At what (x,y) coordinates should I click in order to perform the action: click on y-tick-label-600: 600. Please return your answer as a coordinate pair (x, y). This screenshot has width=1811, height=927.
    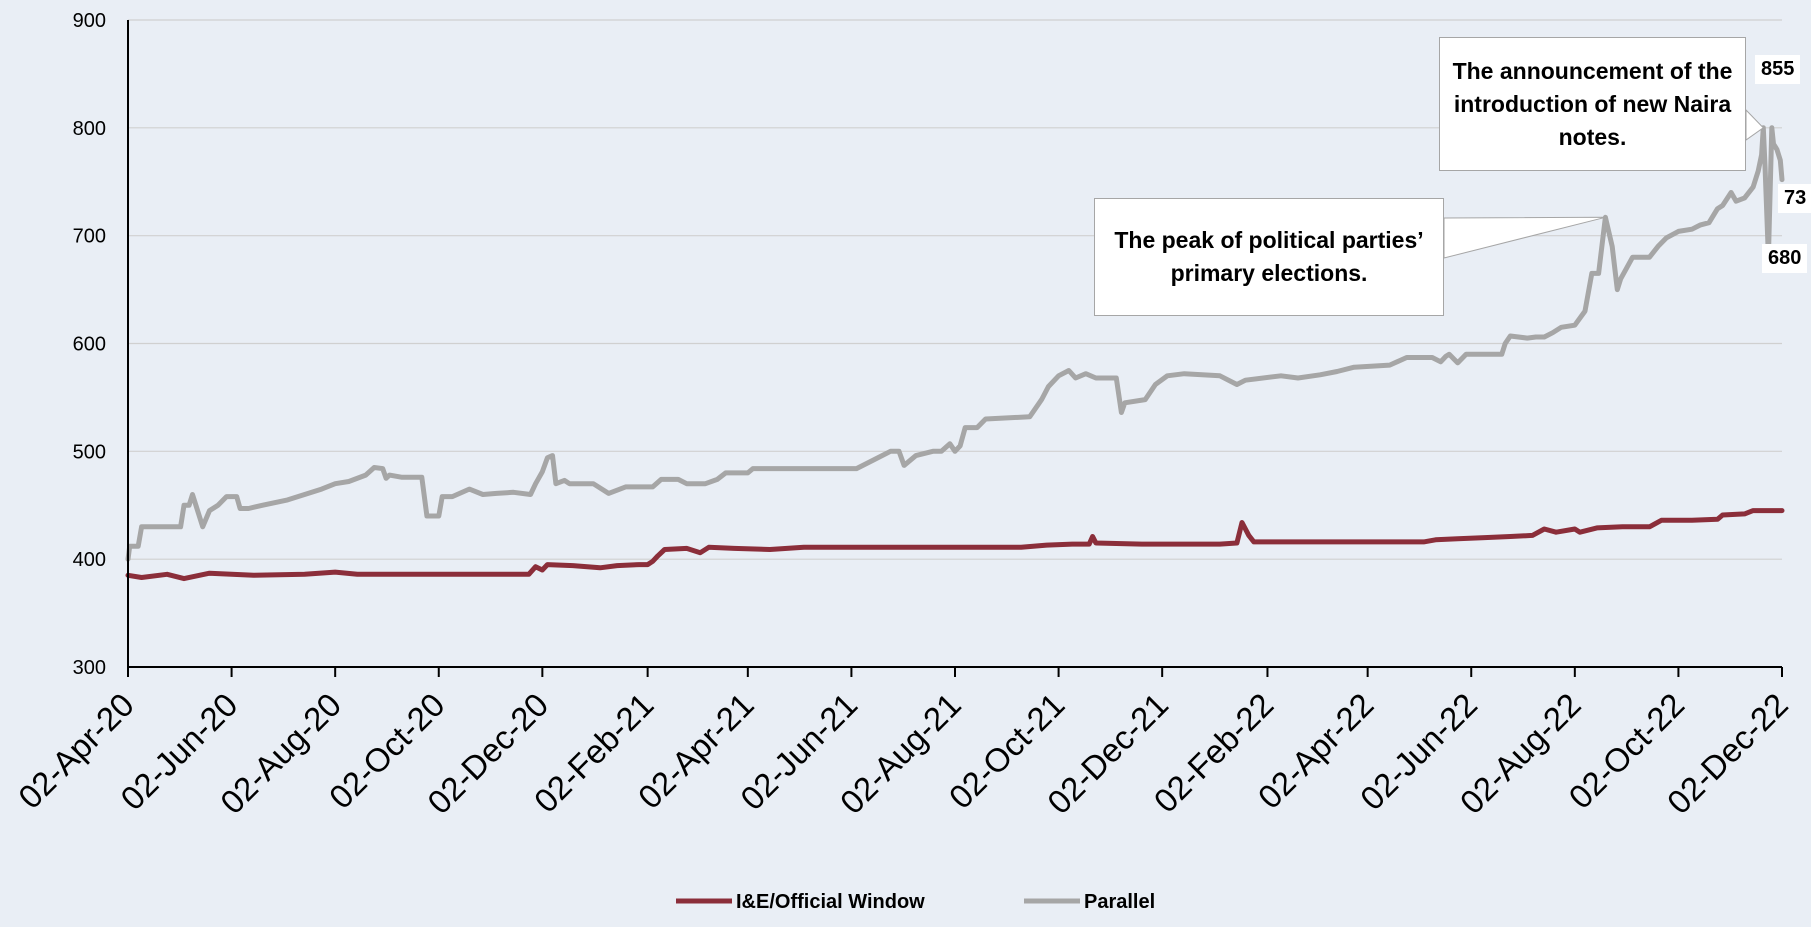
    Looking at the image, I should click on (89, 345).